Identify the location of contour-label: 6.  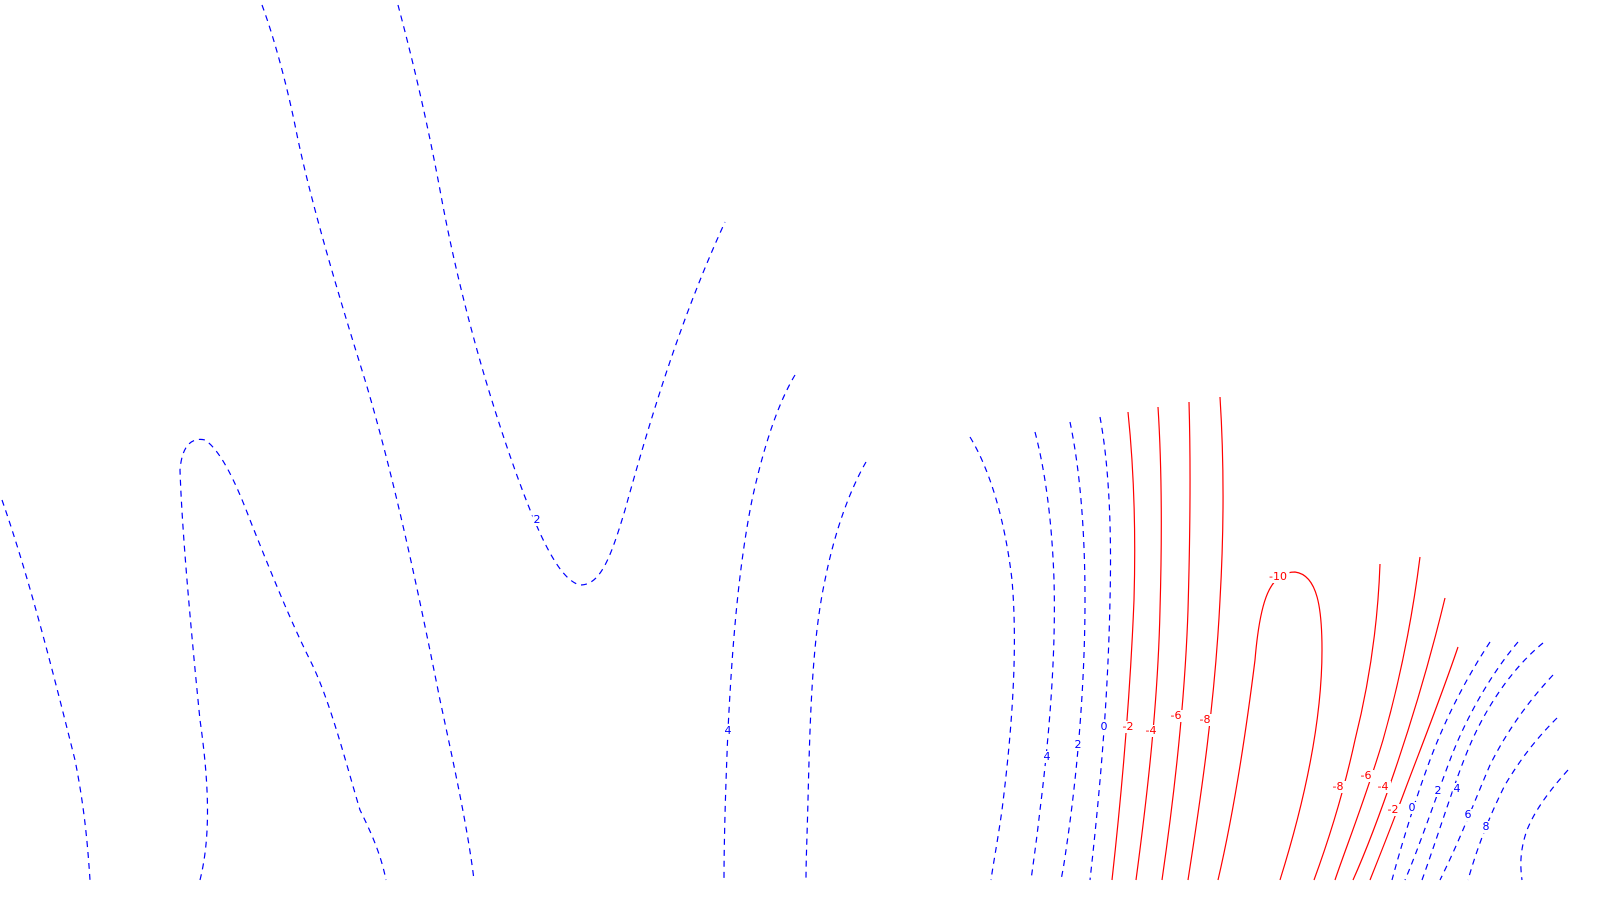
(1468, 814).